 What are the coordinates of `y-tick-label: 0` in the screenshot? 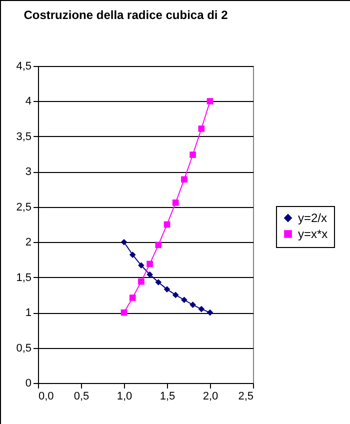 It's located at (28, 384).